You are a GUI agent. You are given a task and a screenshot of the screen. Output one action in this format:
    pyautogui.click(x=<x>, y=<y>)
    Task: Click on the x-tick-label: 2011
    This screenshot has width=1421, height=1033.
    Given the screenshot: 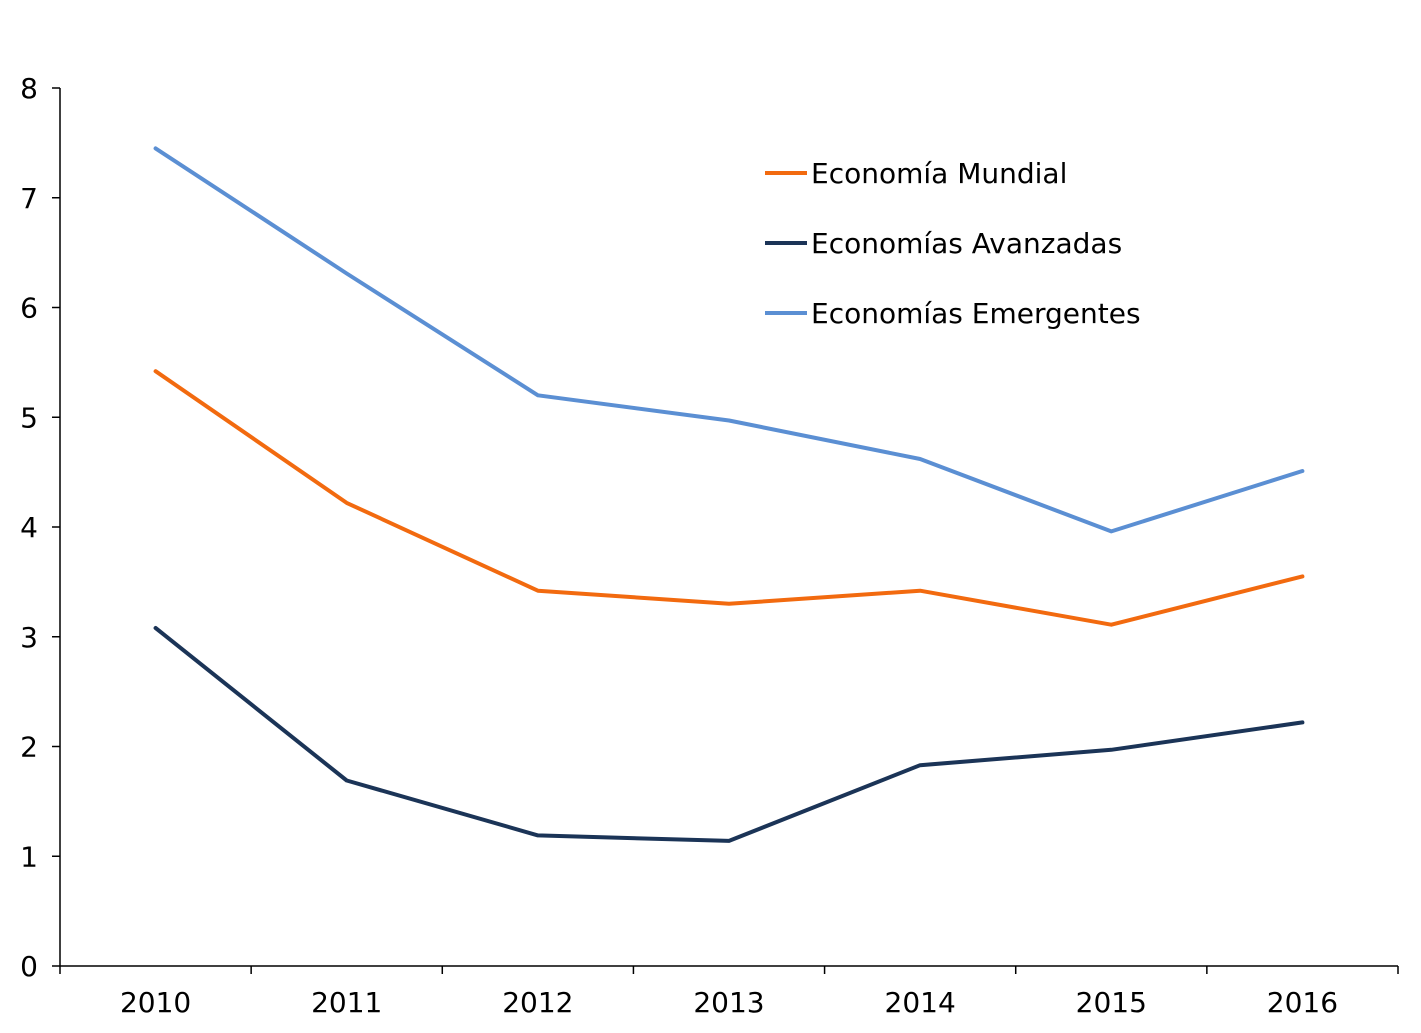 What is the action you would take?
    pyautogui.click(x=346, y=1002)
    